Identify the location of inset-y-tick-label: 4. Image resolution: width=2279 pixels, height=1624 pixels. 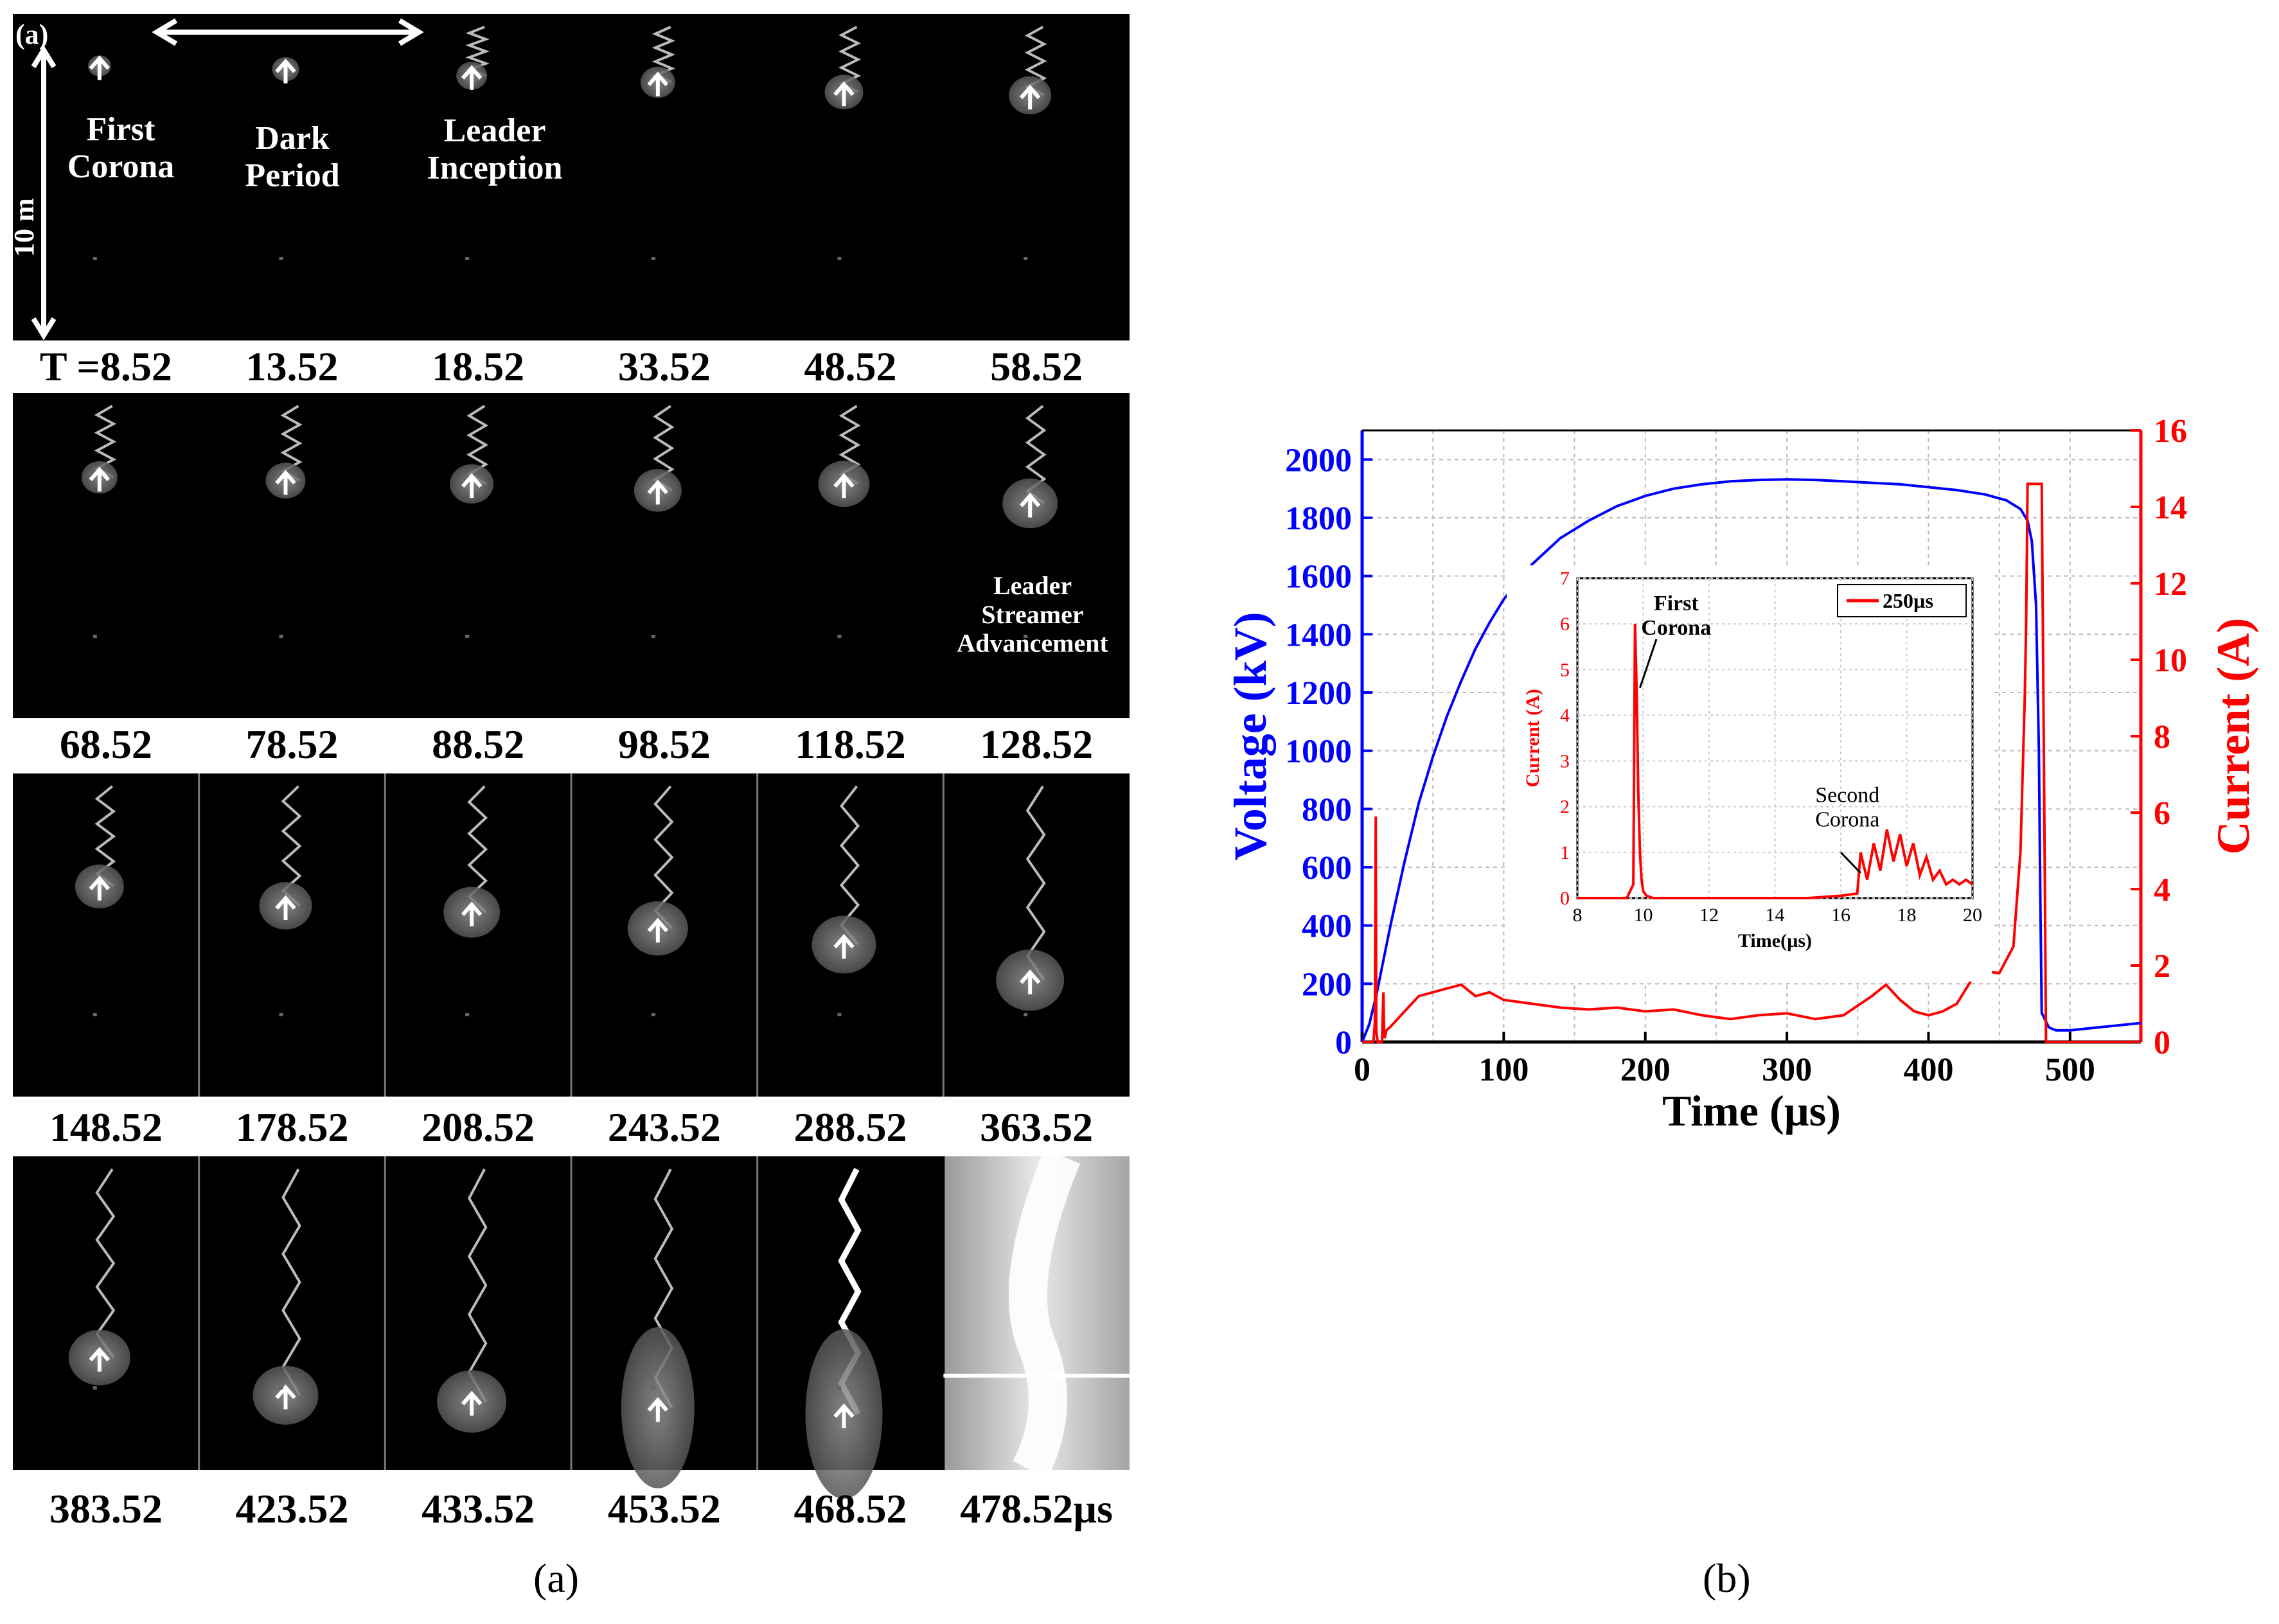
(1565, 715).